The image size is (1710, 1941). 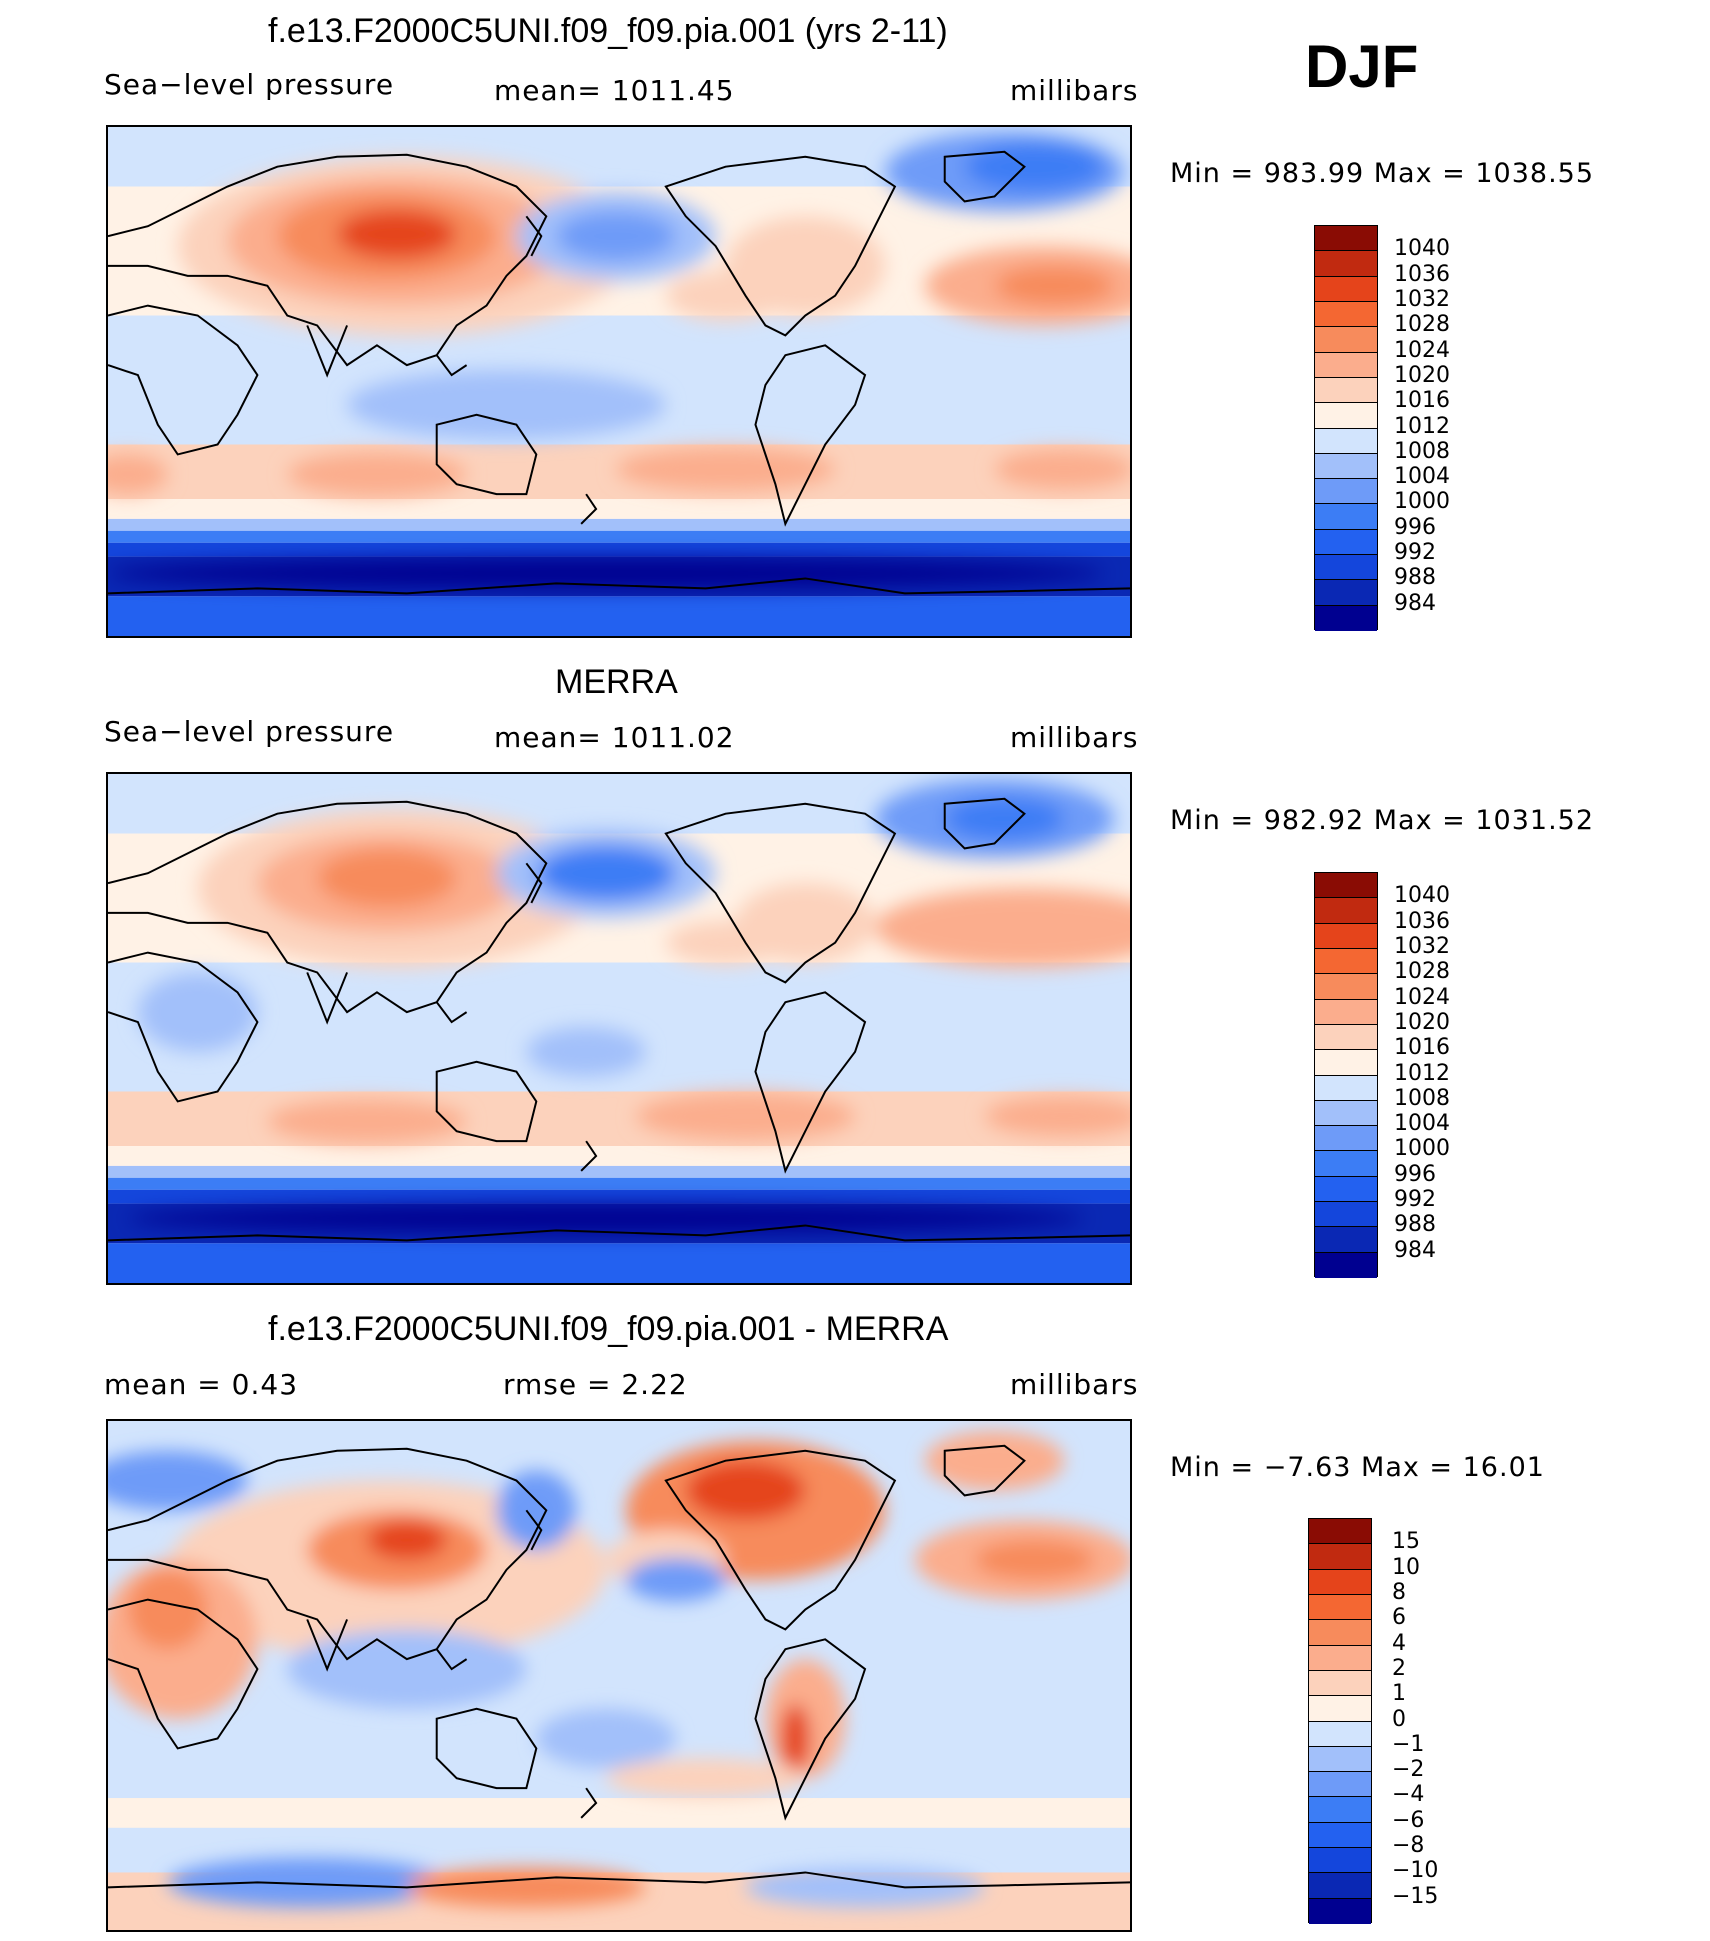 I want to click on panel-2-mean-label: mean= 1011.02, so click(x=614, y=737).